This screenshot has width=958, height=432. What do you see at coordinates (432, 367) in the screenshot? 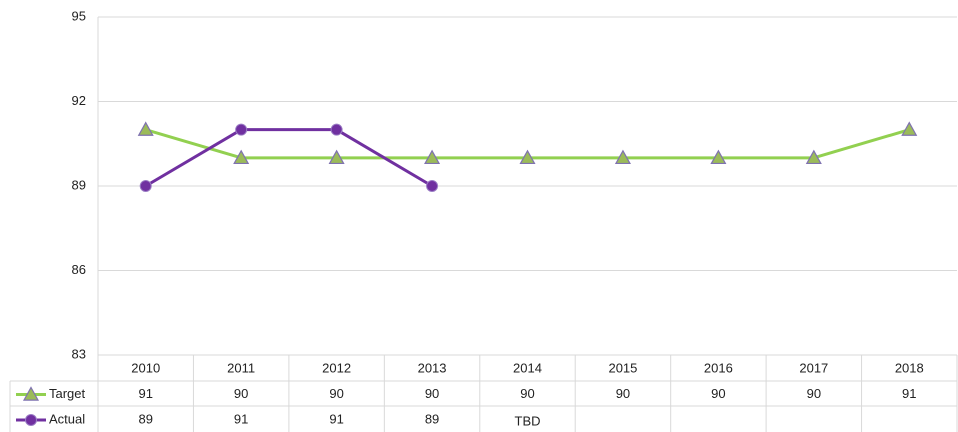
I see `x-tick-label: 2013` at bounding box center [432, 367].